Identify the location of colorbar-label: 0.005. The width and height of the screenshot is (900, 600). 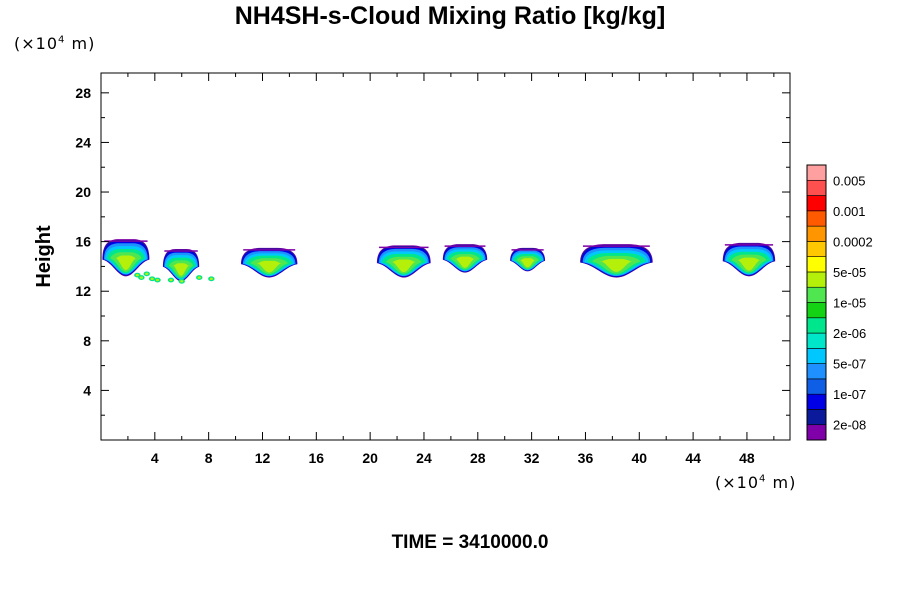
(849, 180).